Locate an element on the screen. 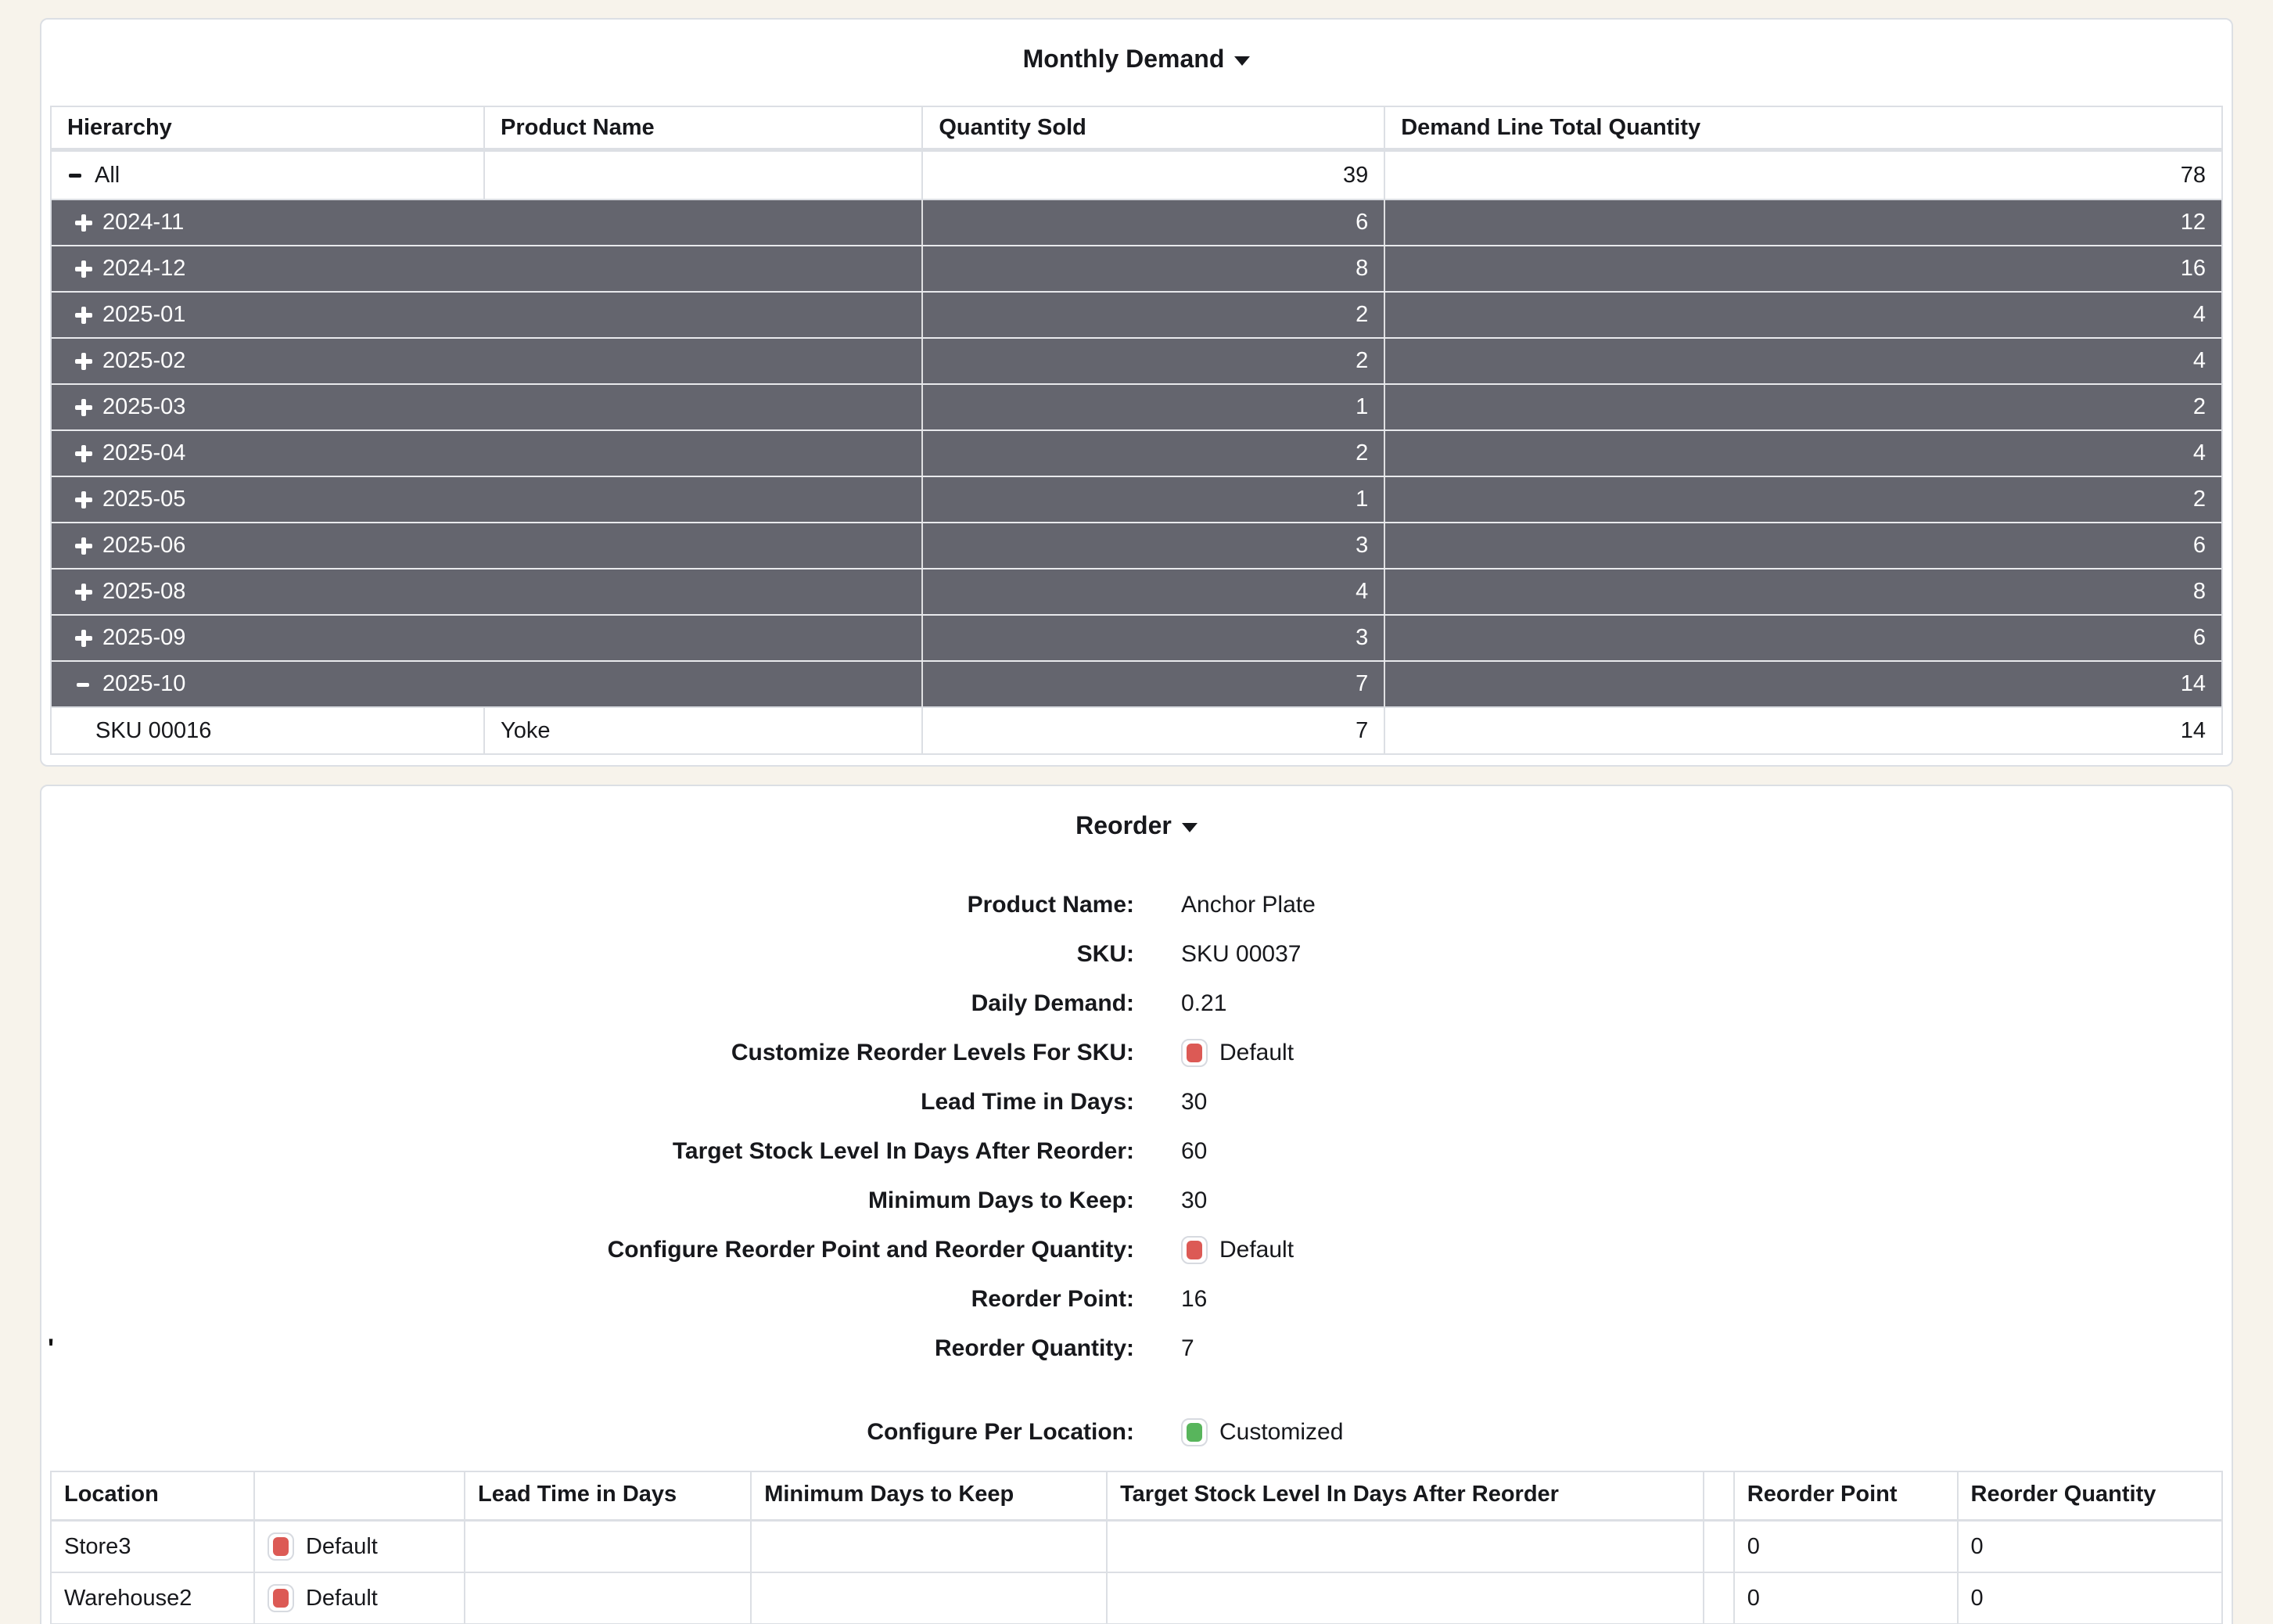  hierarchy-cell: 2025-10 is located at coordinates (486, 684).